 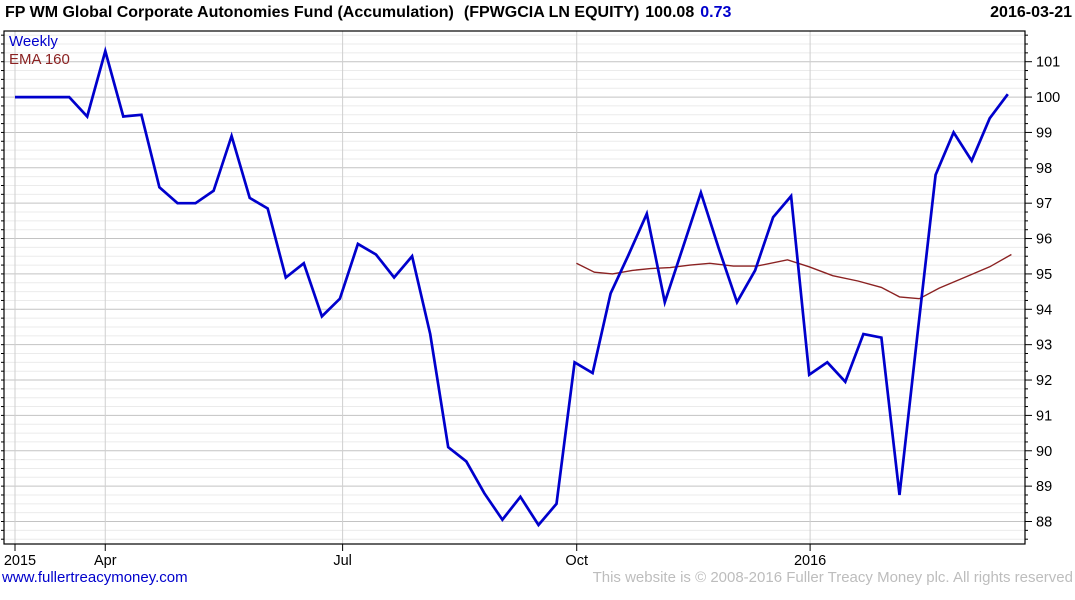 I want to click on legend-ema-label: EMA 160, so click(x=39, y=59).